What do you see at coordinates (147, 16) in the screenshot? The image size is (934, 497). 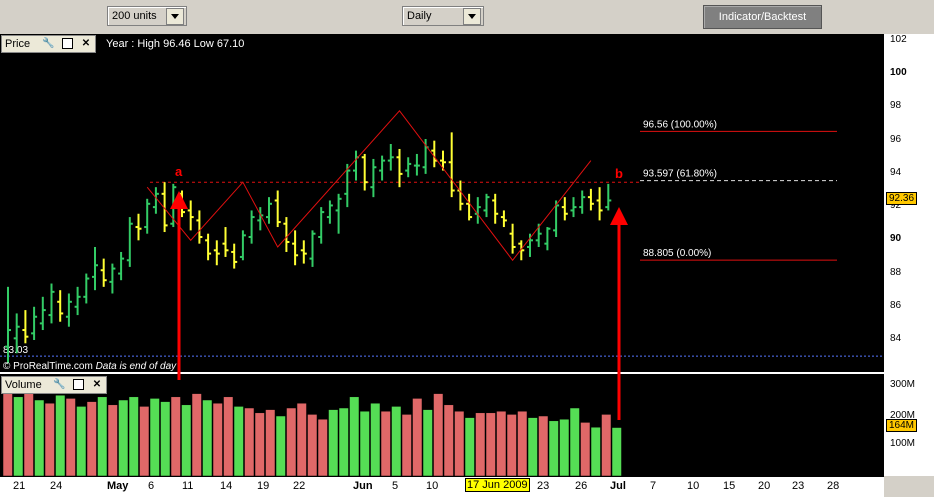 I see `units-select: 200 units` at bounding box center [147, 16].